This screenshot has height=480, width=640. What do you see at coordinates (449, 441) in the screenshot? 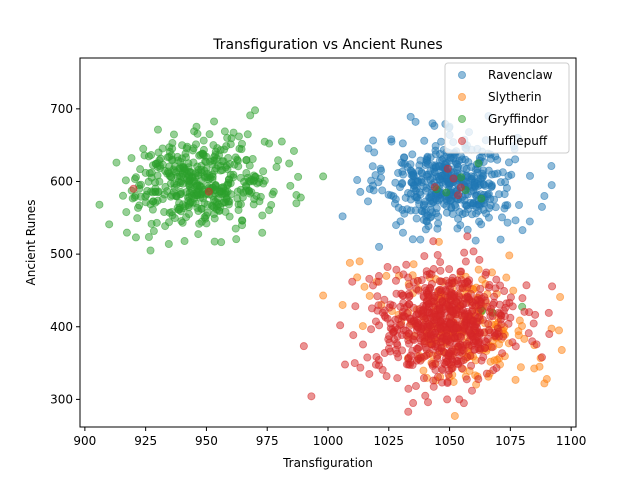
I see `x-tick-label: 1050` at bounding box center [449, 441].